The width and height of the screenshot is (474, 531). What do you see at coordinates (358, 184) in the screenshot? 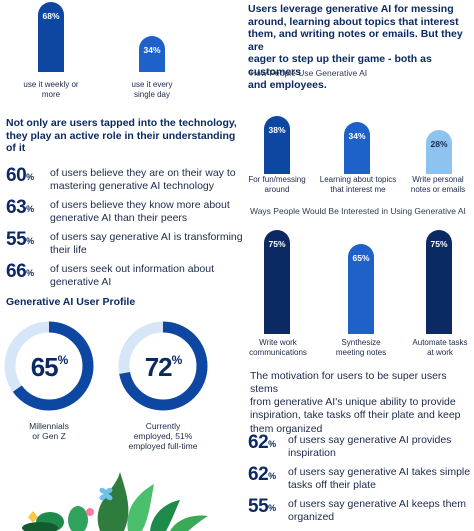
I see `bar-learning-label: Learning about topics that interest me` at bounding box center [358, 184].